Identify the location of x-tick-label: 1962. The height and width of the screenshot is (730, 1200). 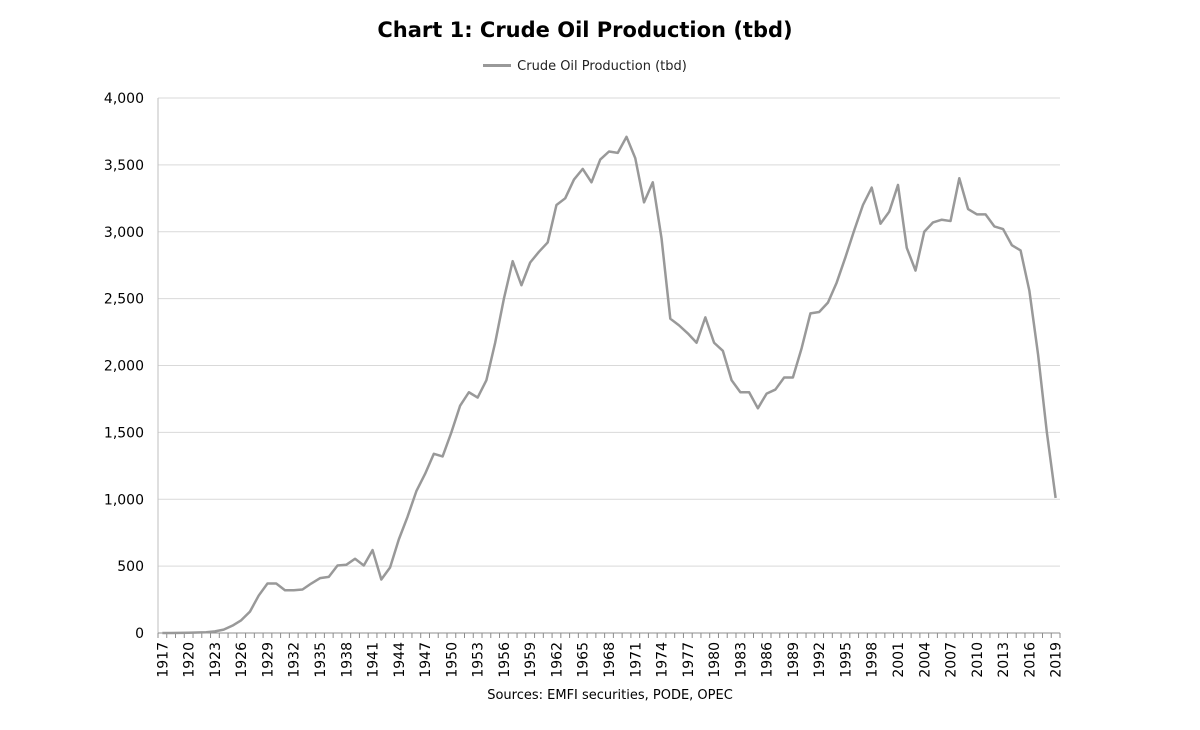
(557, 660).